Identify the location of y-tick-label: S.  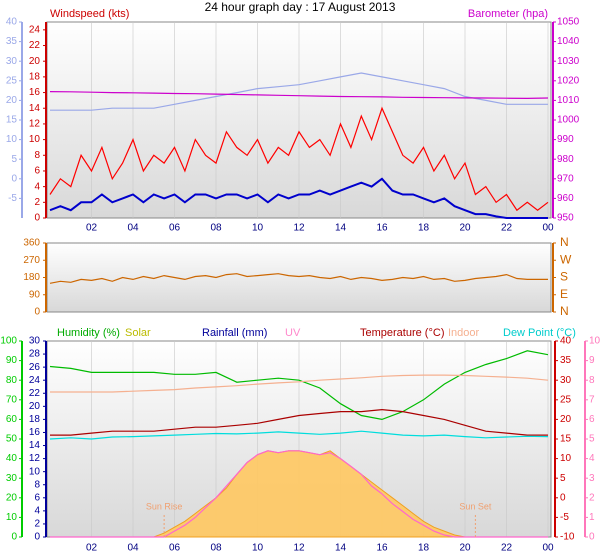
(564, 277).